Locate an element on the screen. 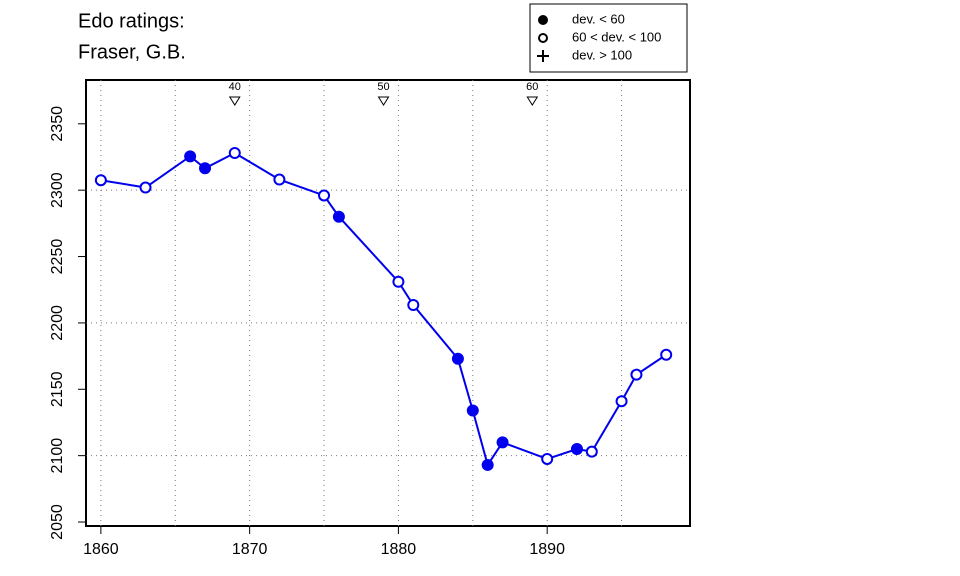  y-tick-label: 2050 is located at coordinates (57, 522).